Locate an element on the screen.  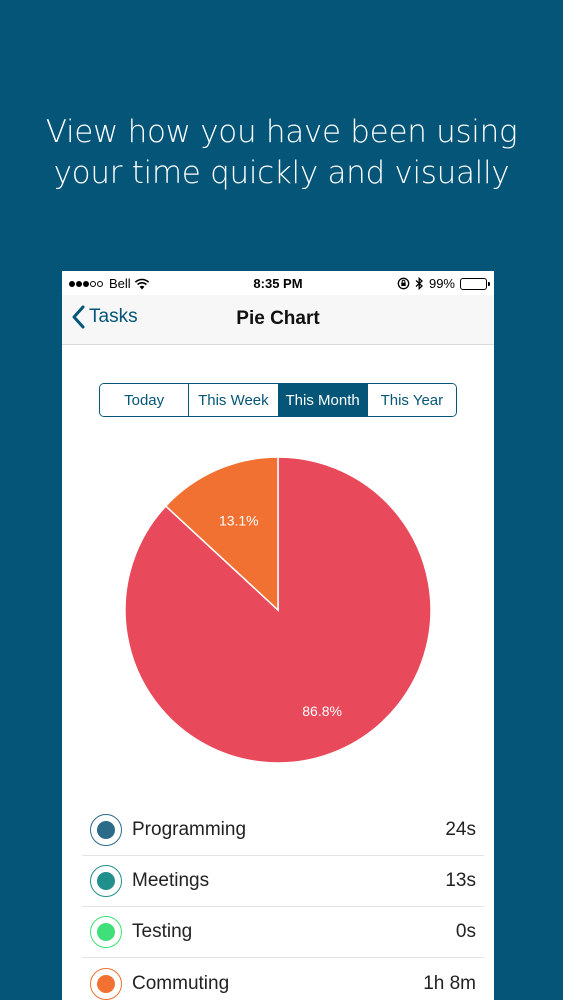
list-item-value: 13s is located at coordinates (460, 880).